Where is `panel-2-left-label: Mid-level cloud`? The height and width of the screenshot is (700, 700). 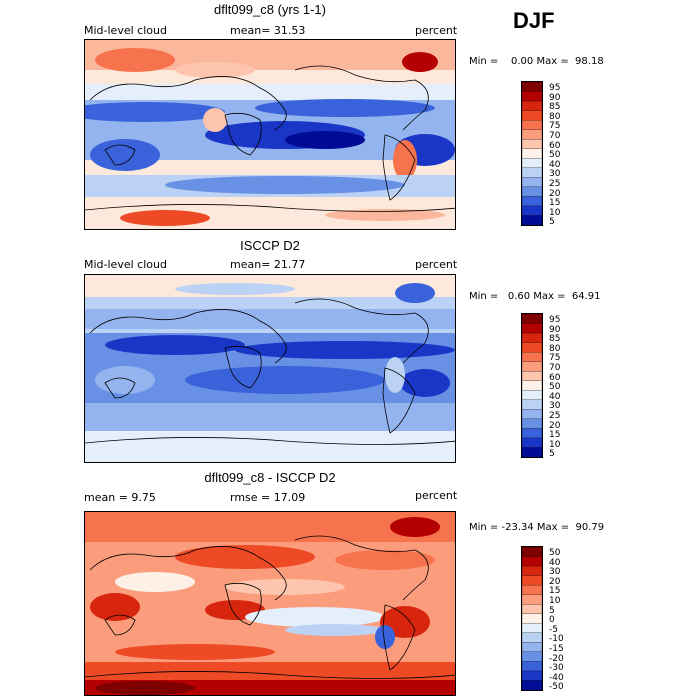
panel-2-left-label: Mid-level cloud is located at coordinates (125, 264).